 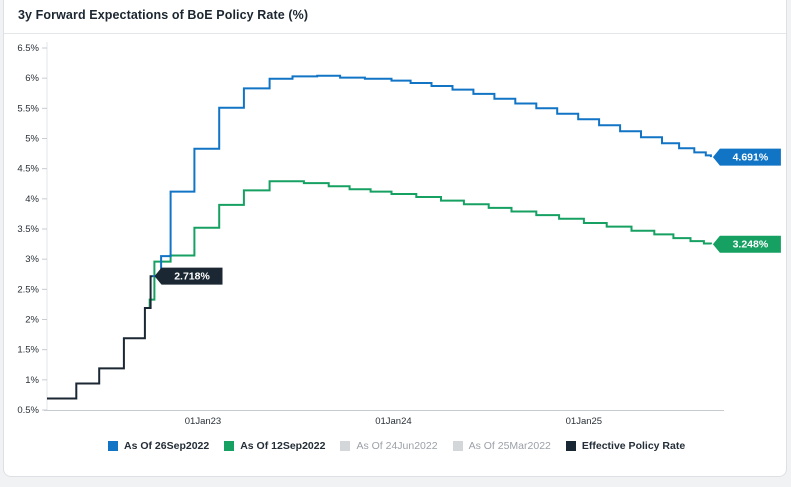 What do you see at coordinates (32, 139) in the screenshot?
I see `y-tick-label: 5%` at bounding box center [32, 139].